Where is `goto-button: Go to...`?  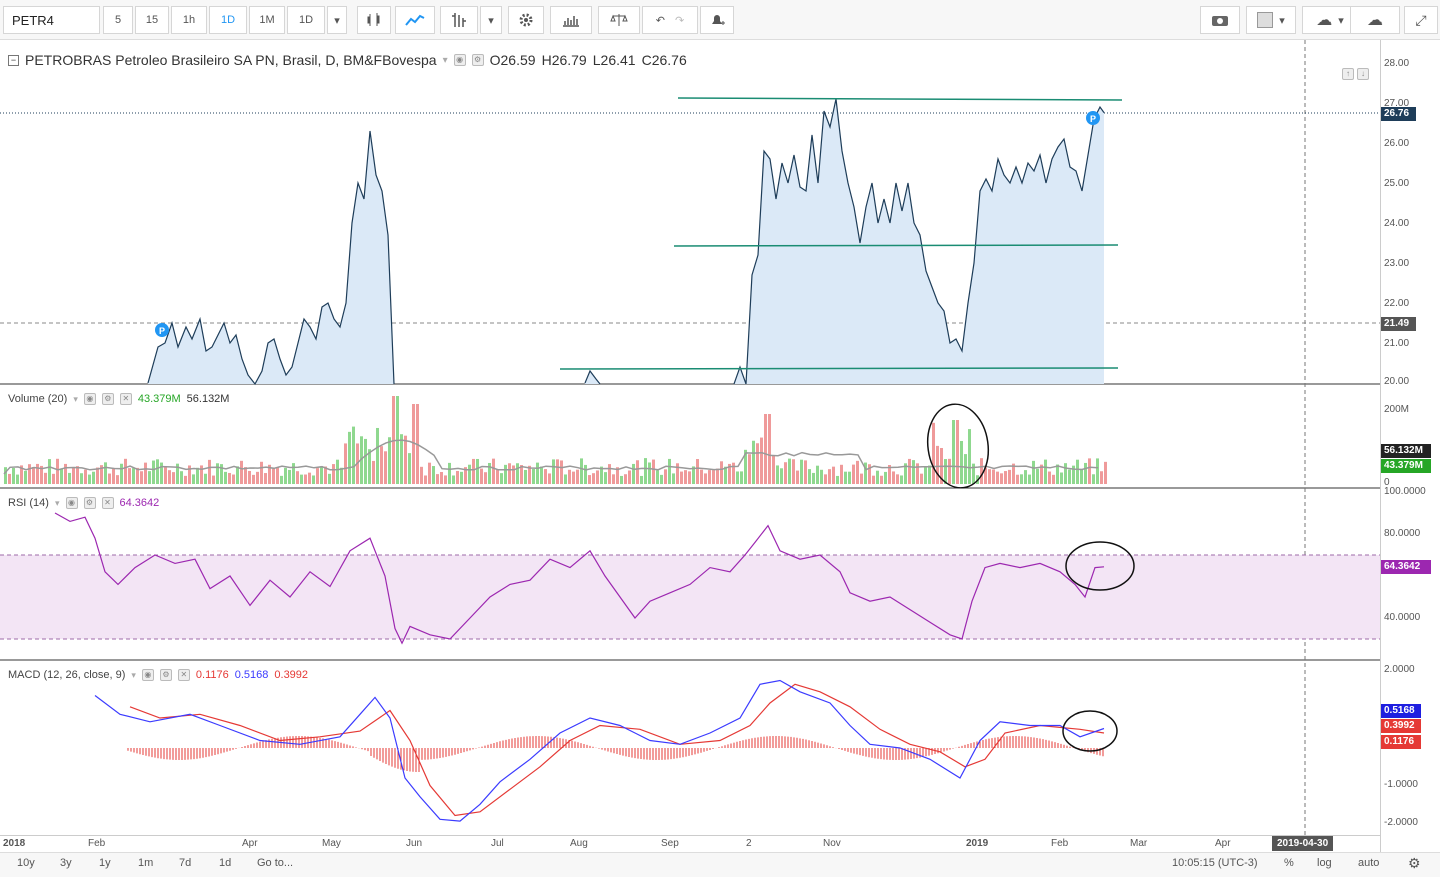 goto-button: Go to... is located at coordinates (275, 863).